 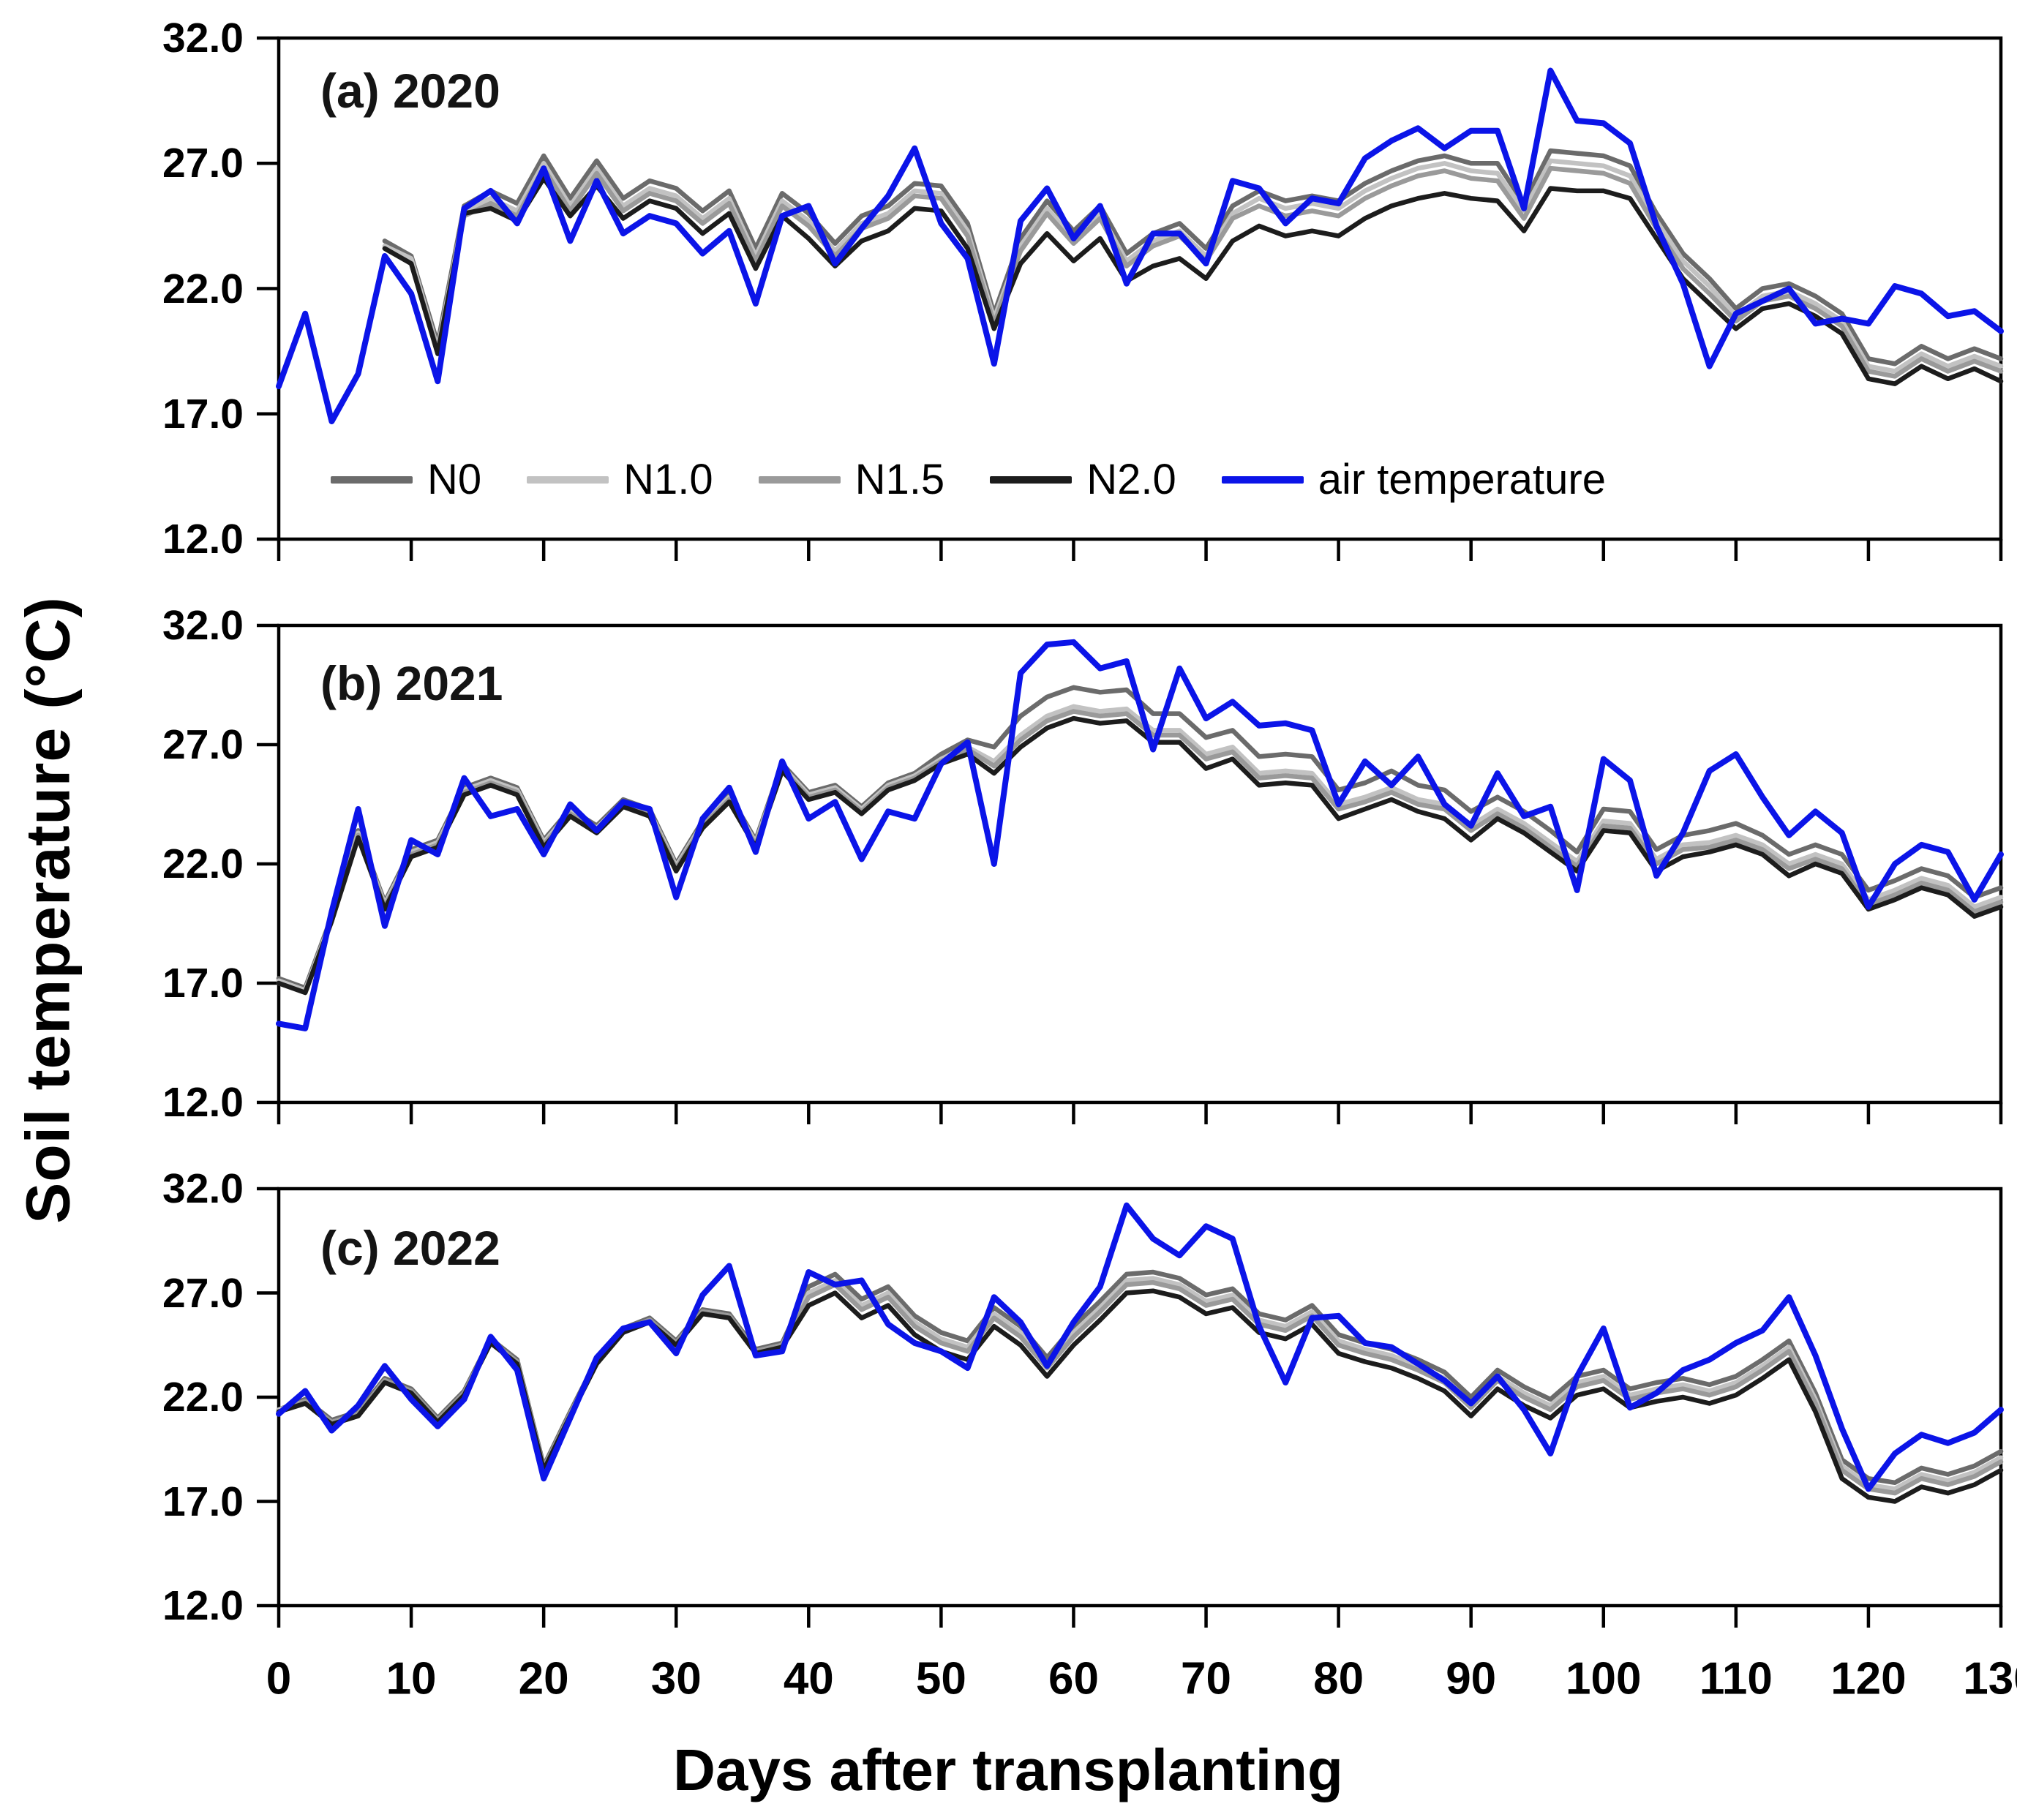 What do you see at coordinates (1131, 479) in the screenshot?
I see `legend-label: N2.0` at bounding box center [1131, 479].